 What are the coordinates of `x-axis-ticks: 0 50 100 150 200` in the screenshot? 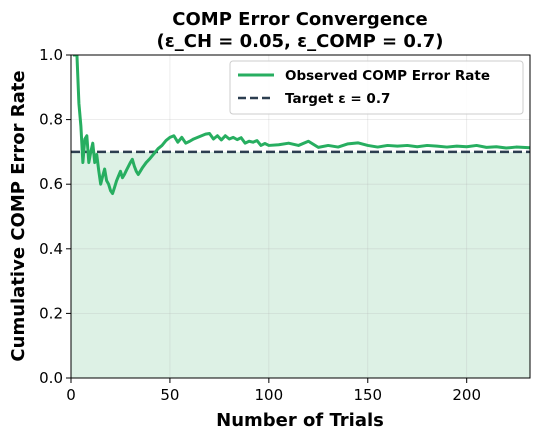 It's located at (273, 391).